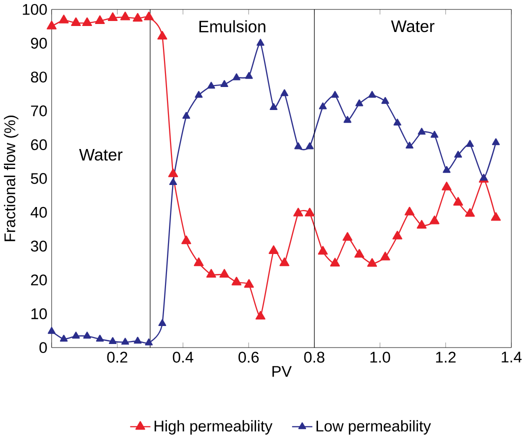  I want to click on x-tick-label: 0.4, so click(183, 357).